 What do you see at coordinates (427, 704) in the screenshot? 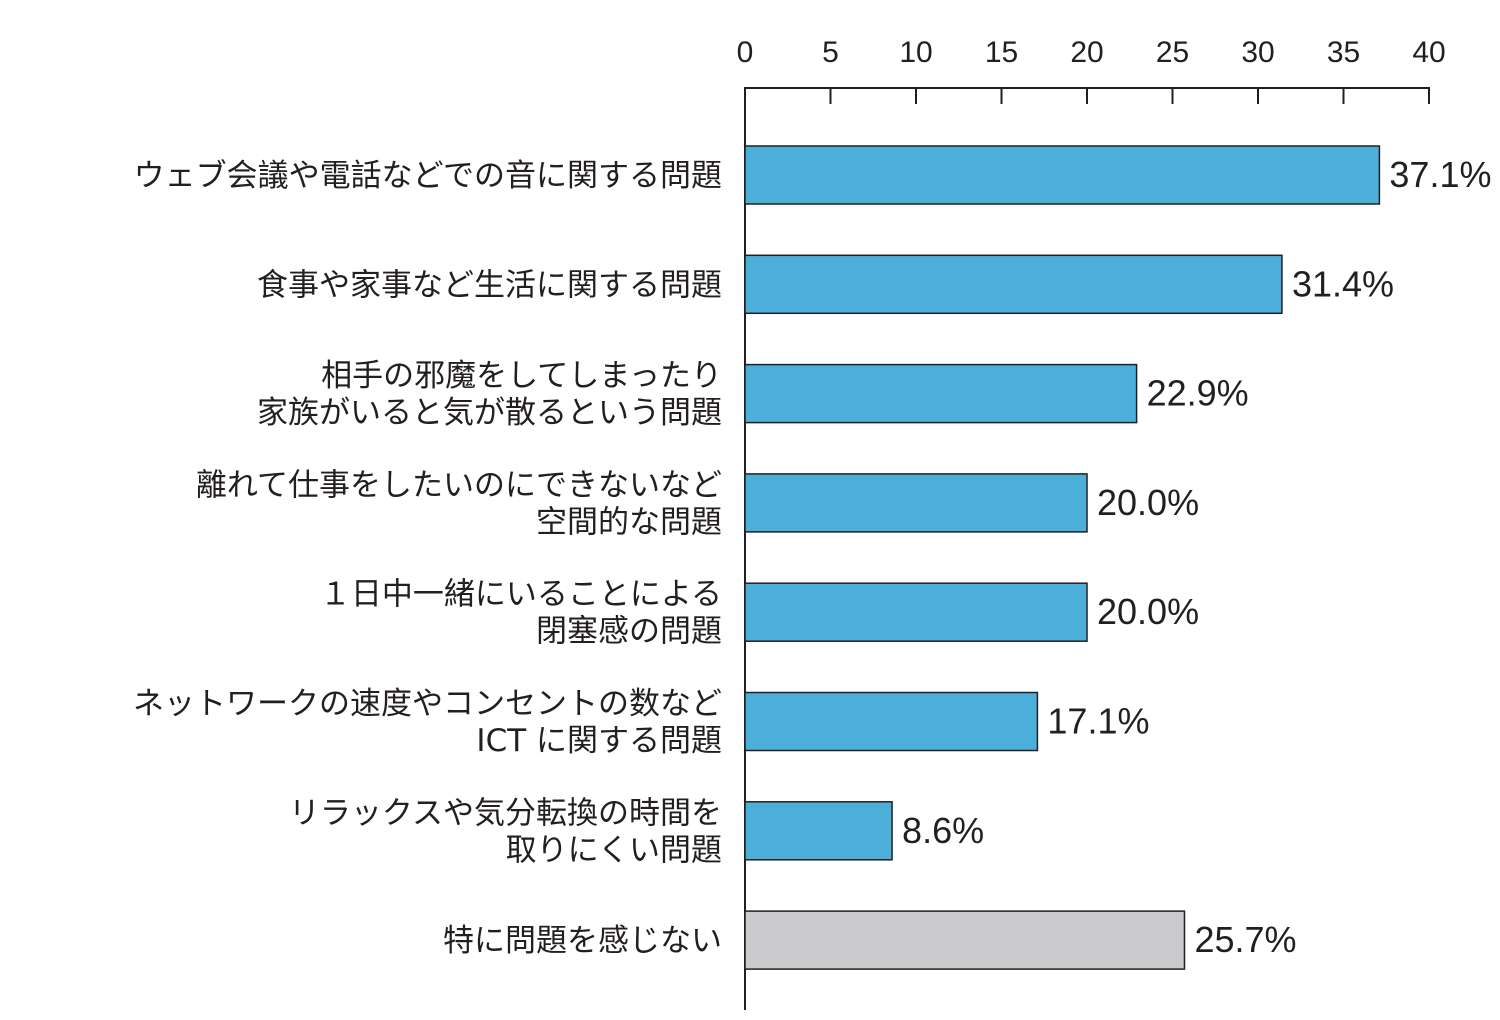
I see `category-label: ネットワークの速度やコンセントの数など` at bounding box center [427, 704].